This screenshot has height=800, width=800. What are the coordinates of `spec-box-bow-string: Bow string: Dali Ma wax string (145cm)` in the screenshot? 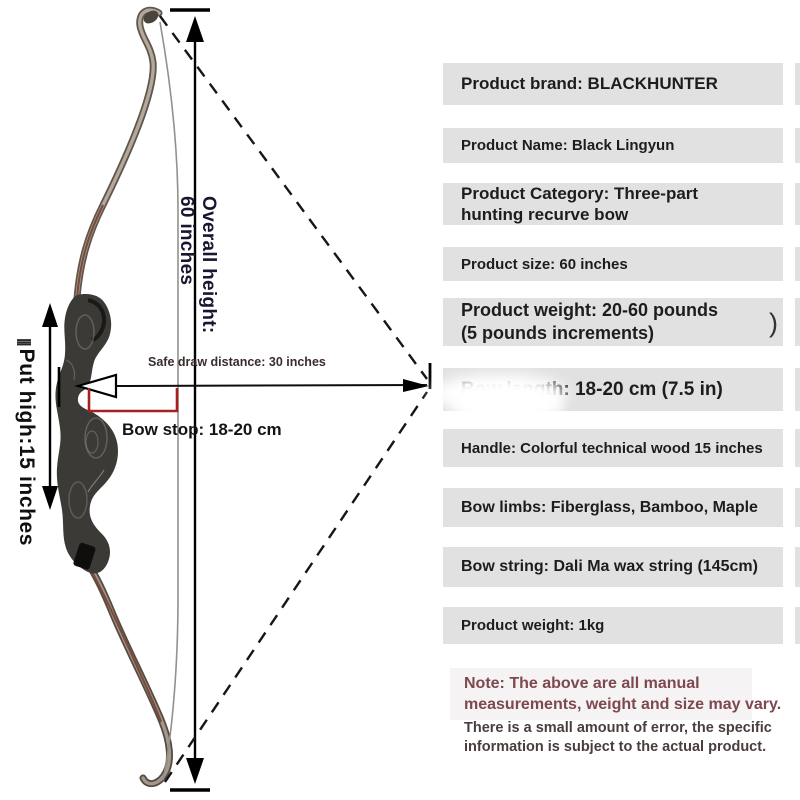 It's located at (613, 567).